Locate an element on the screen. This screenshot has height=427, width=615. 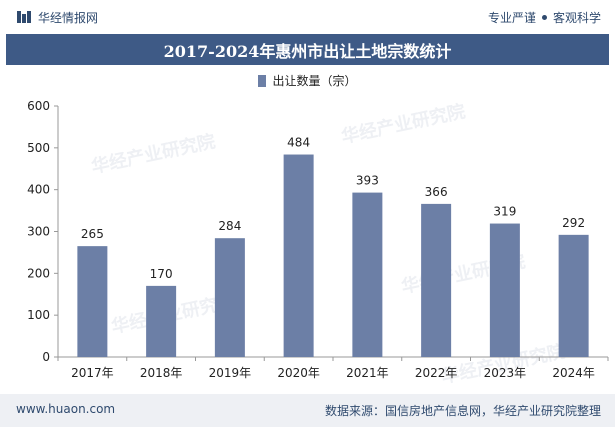
y-tick-label: 0 is located at coordinates (46, 357).